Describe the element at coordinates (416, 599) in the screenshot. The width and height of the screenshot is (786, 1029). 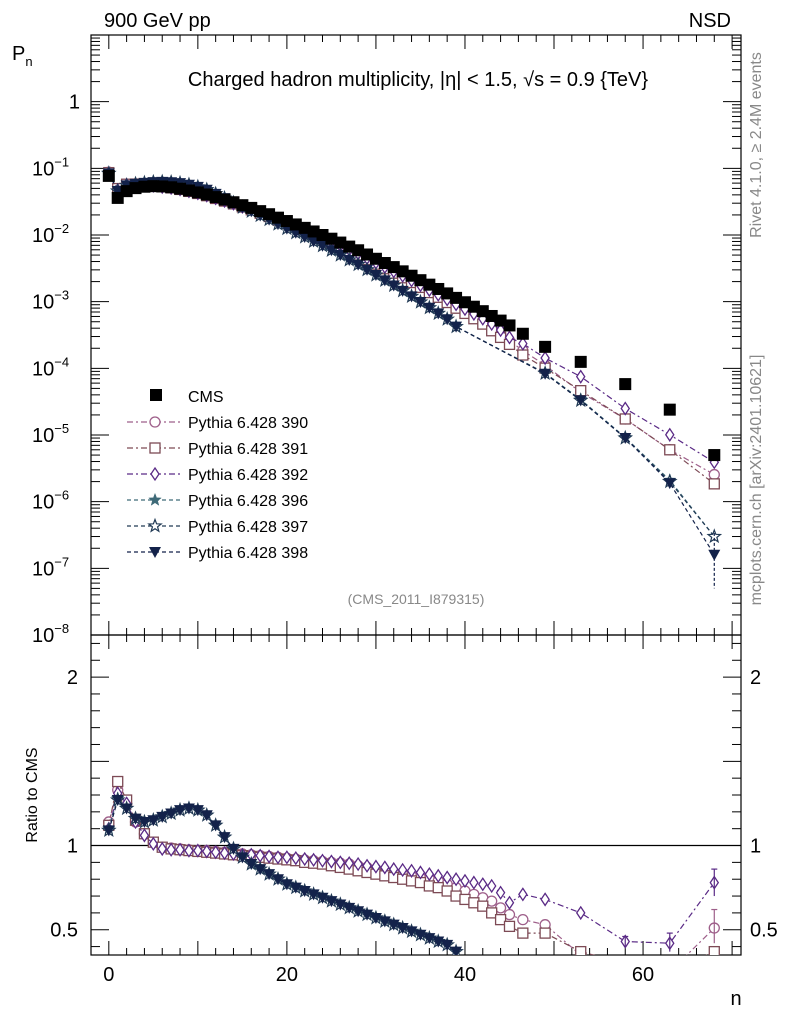
I see `analysis-tag: (CMS_2011_I879315)` at that location.